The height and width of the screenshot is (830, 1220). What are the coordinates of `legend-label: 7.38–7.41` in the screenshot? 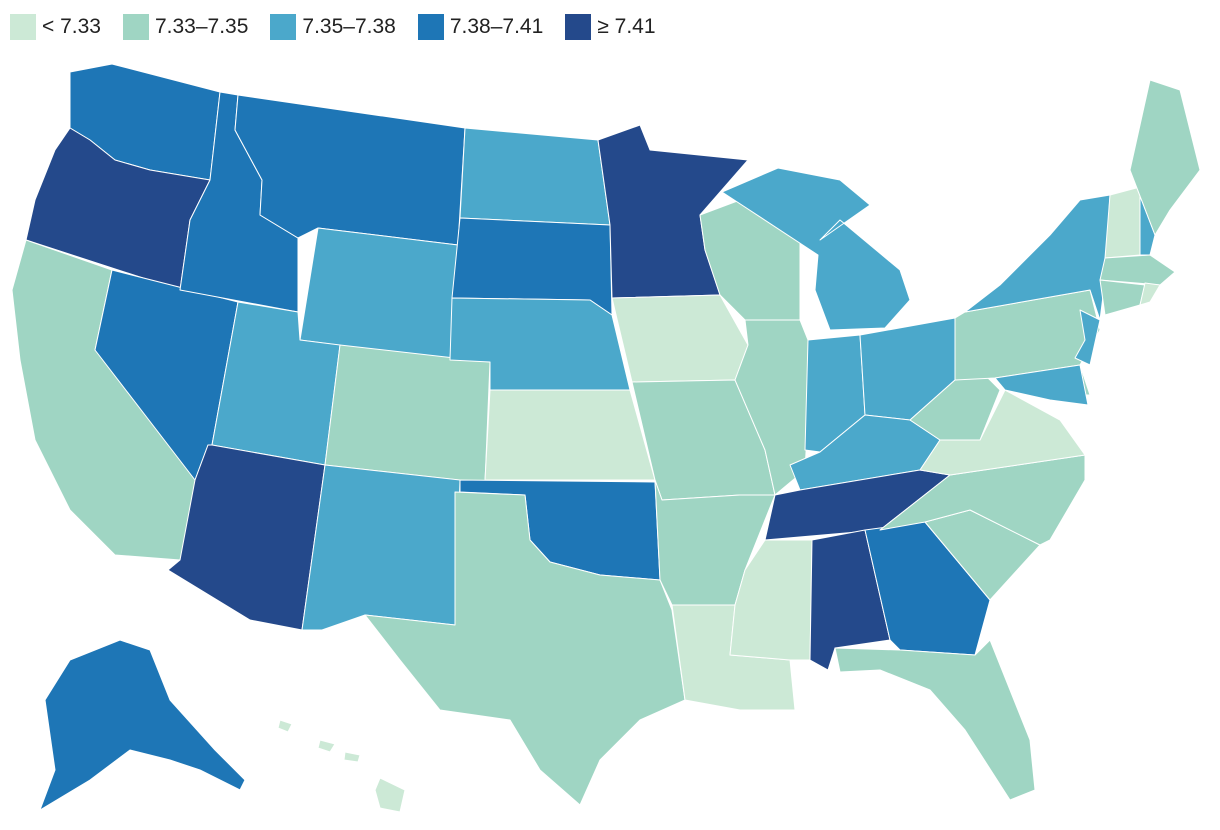 It's located at (496, 26).